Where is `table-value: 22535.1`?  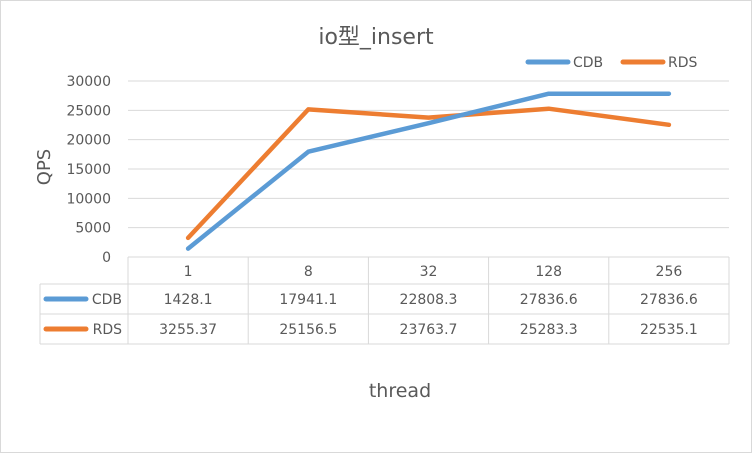
table-value: 22535.1 is located at coordinates (669, 330).